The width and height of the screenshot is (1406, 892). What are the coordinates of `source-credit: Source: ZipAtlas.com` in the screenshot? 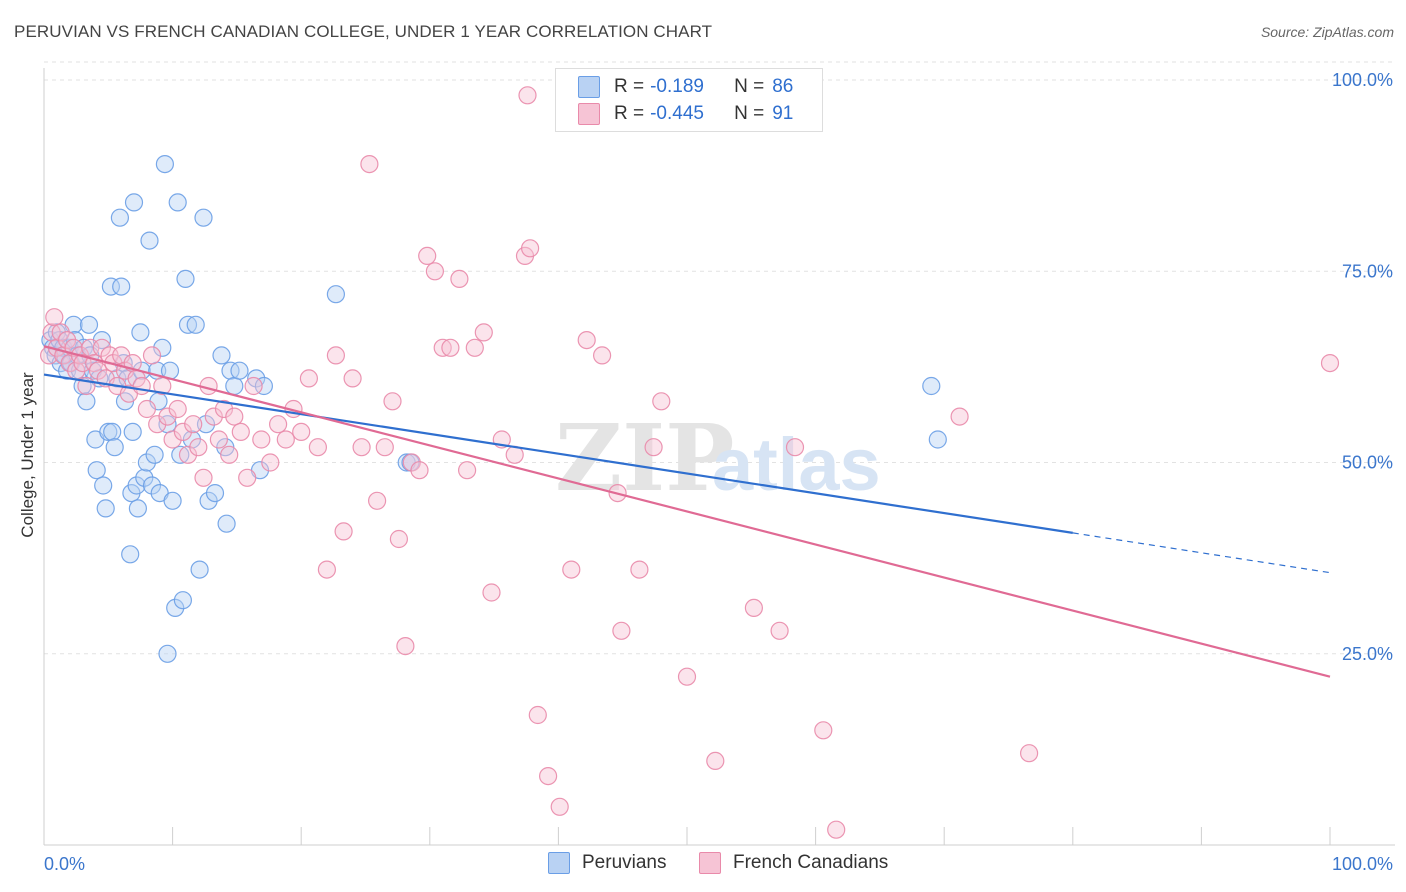 It's located at (1327, 32).